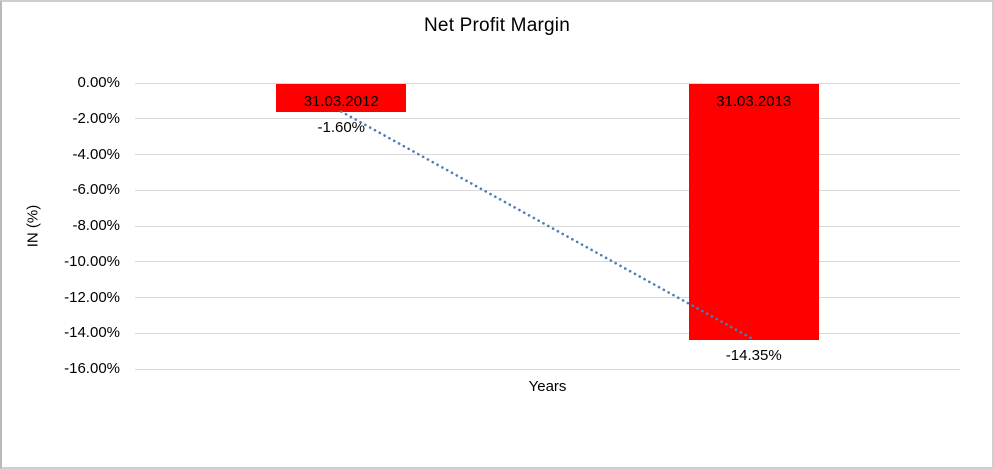 This screenshot has height=469, width=994. Describe the element at coordinates (341, 101) in the screenshot. I see `bar-category-label: 31.03.2012` at that location.